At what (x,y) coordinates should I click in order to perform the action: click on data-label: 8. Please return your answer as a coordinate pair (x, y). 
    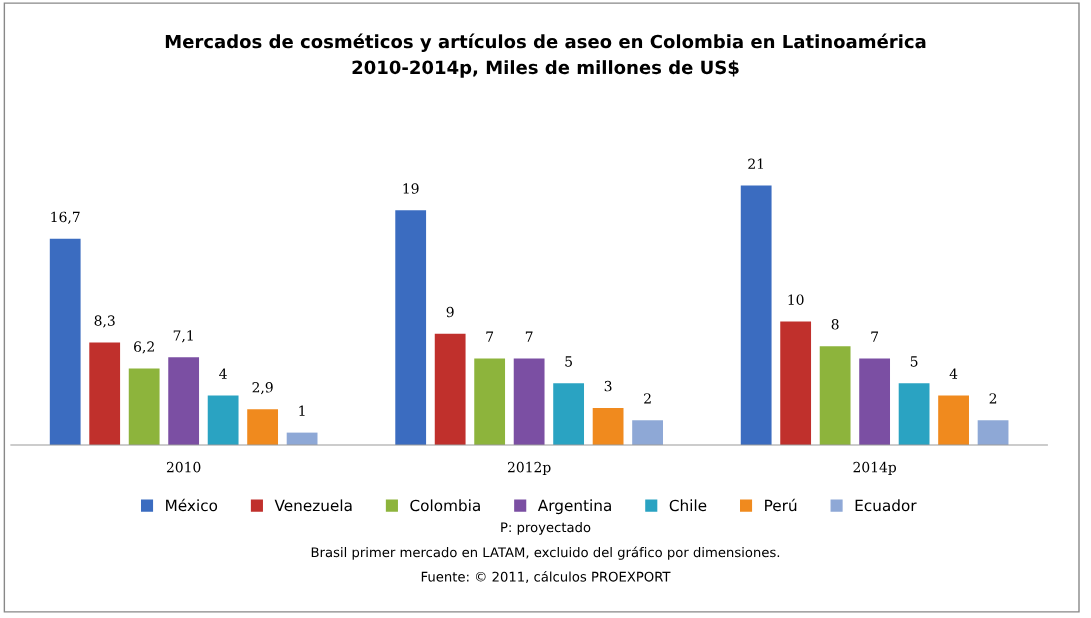
    Looking at the image, I should click on (835, 324).